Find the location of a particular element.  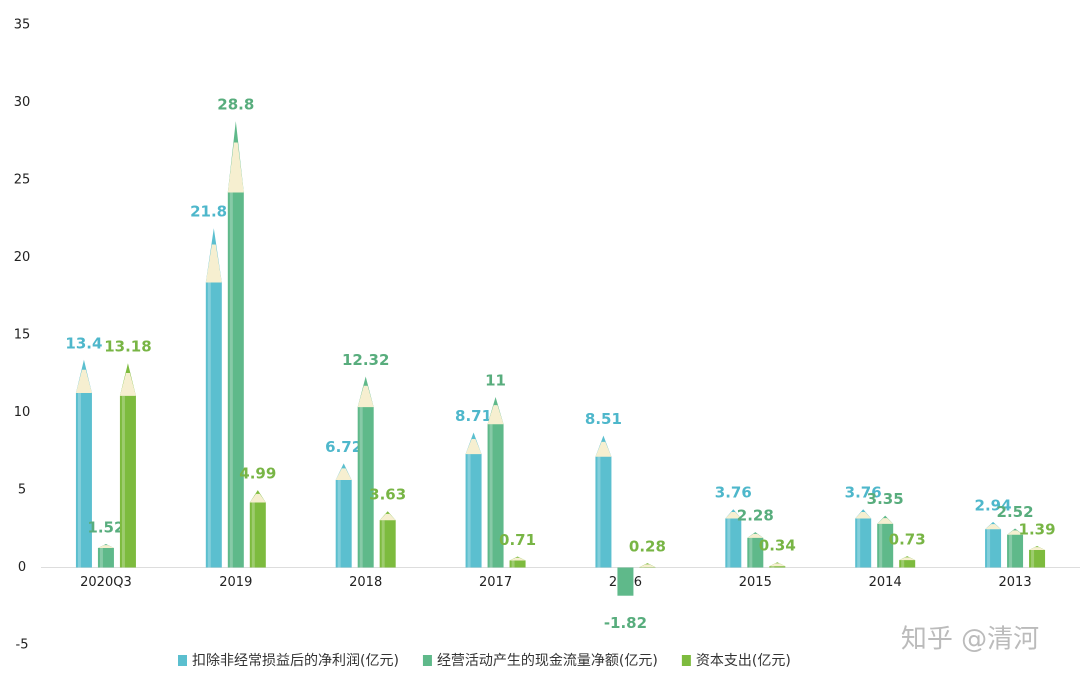

value-label: 13.18 is located at coordinates (127, 347).